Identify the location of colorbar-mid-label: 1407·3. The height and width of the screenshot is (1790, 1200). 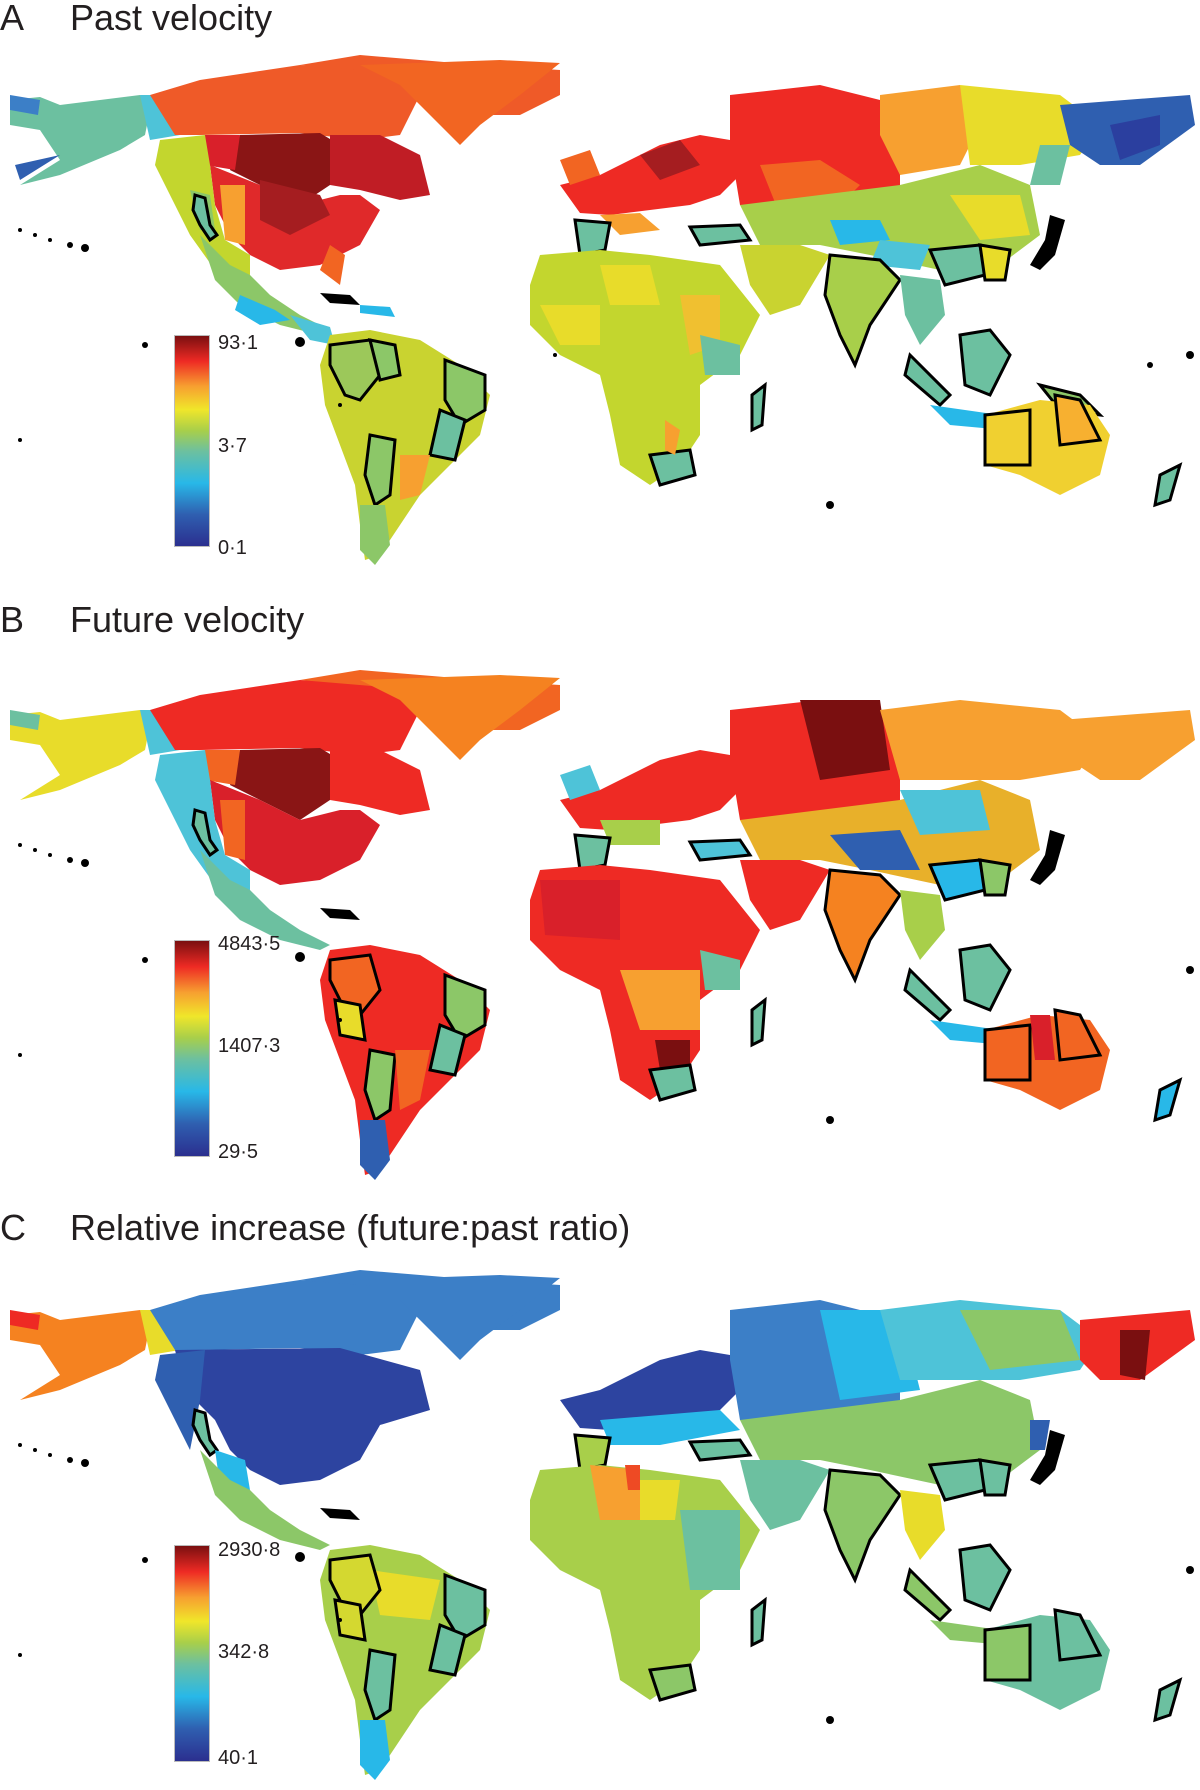
(249, 1046).